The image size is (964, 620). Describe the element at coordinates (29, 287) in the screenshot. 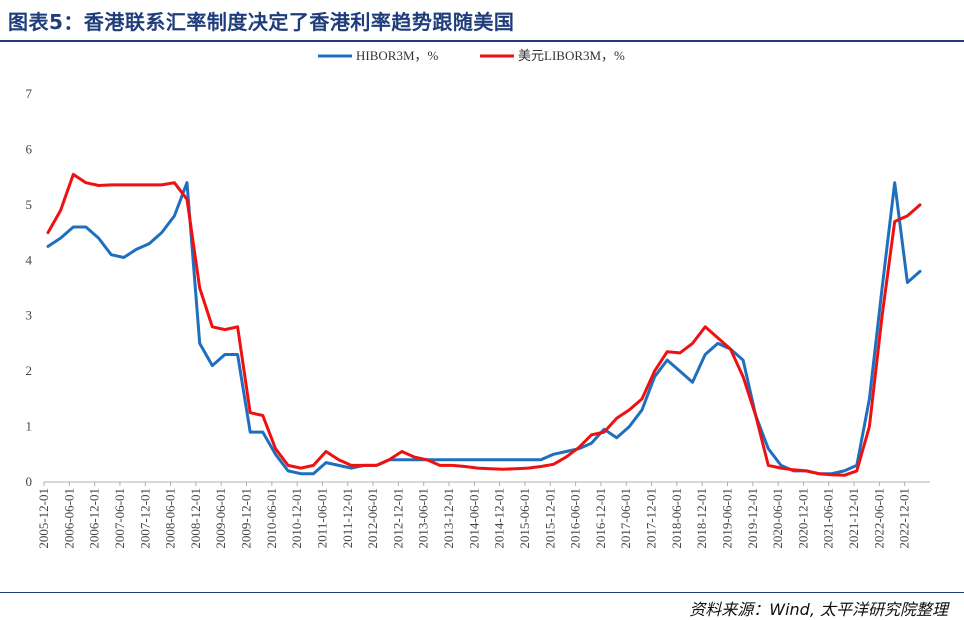

I see `y-axis: 0 1 2 3 4 5 6 7` at that location.